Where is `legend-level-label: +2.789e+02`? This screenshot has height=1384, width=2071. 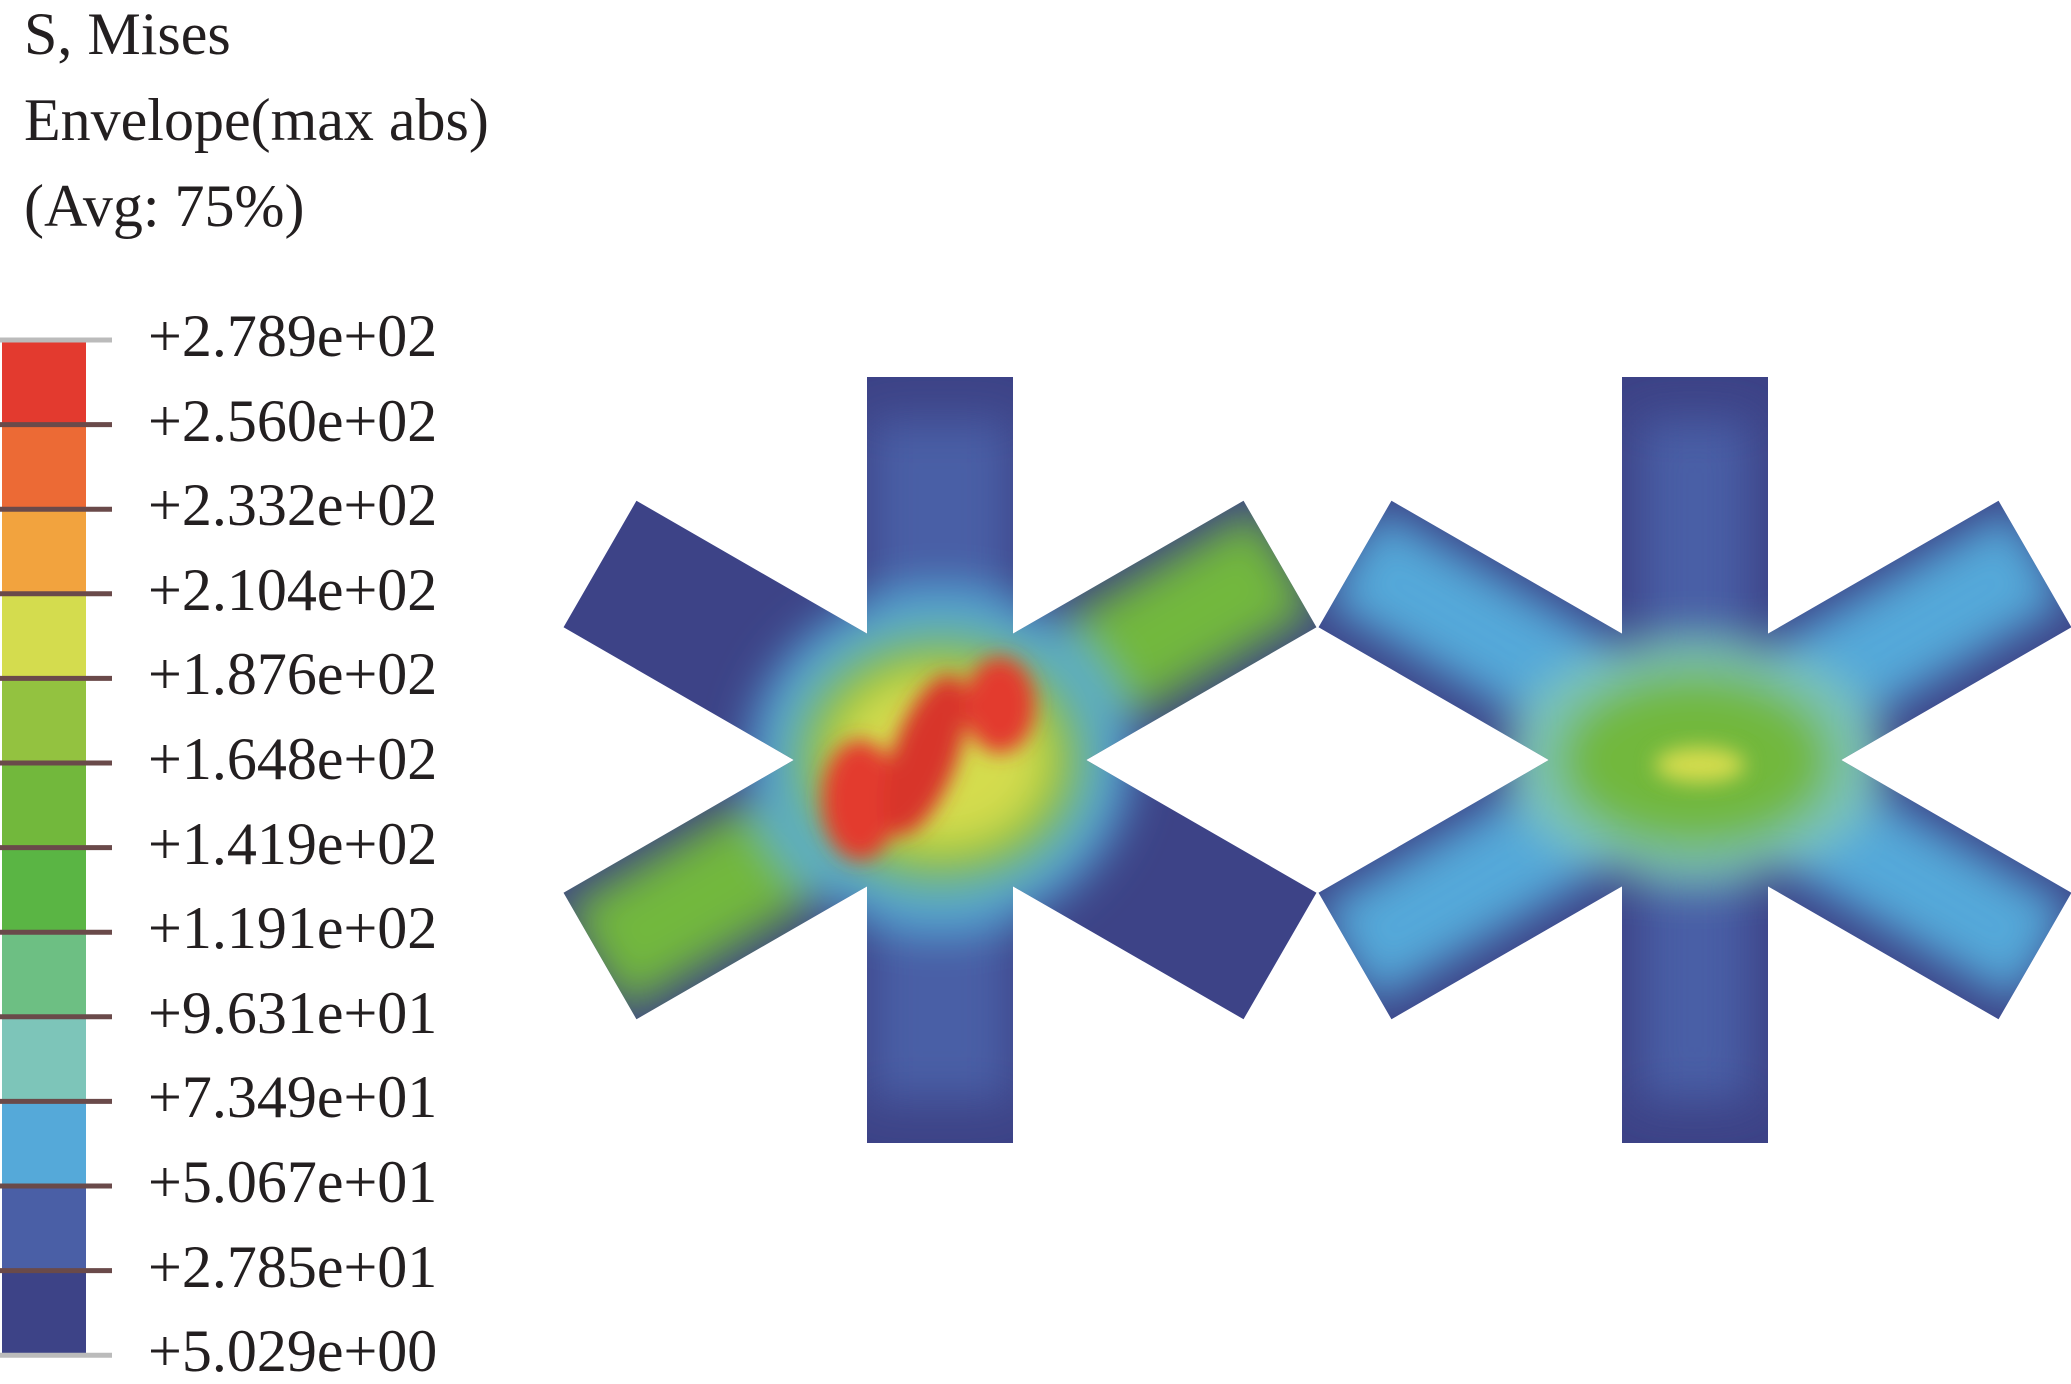
legend-level-label: +2.789e+02 is located at coordinates (293, 336).